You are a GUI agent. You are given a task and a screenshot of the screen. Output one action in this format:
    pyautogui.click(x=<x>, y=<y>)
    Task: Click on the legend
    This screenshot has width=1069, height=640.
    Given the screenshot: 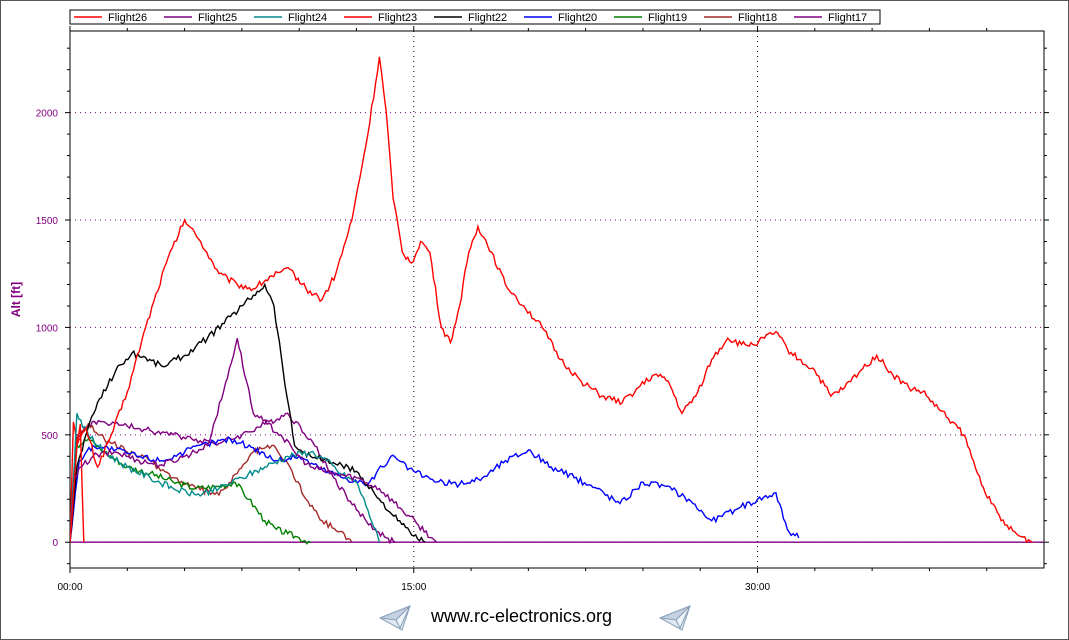 What is the action you would take?
    pyautogui.click(x=475, y=17)
    